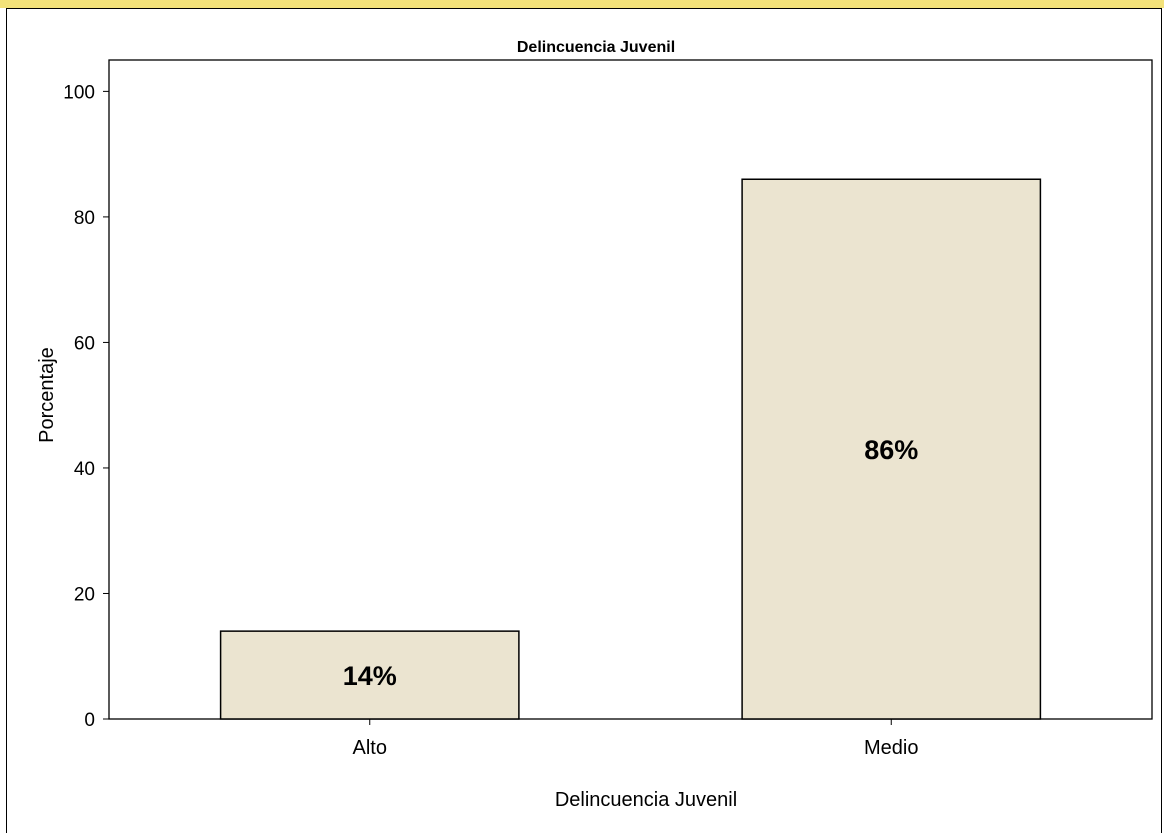 This screenshot has width=1164, height=833. I want to click on y-tick-label: 0, so click(89, 720).